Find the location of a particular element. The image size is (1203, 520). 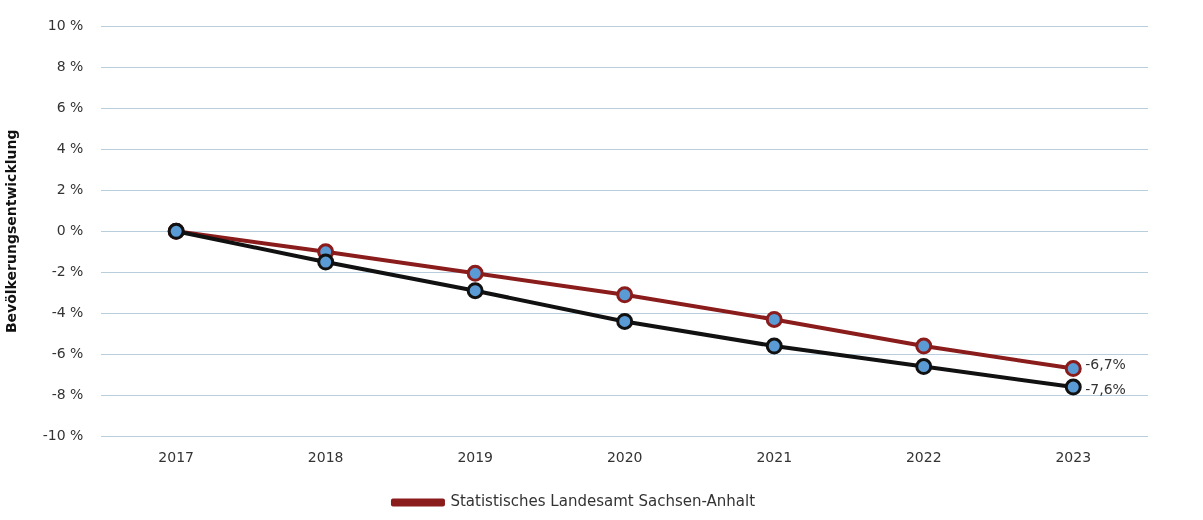

x-tick-label: 2018 is located at coordinates (325, 457).